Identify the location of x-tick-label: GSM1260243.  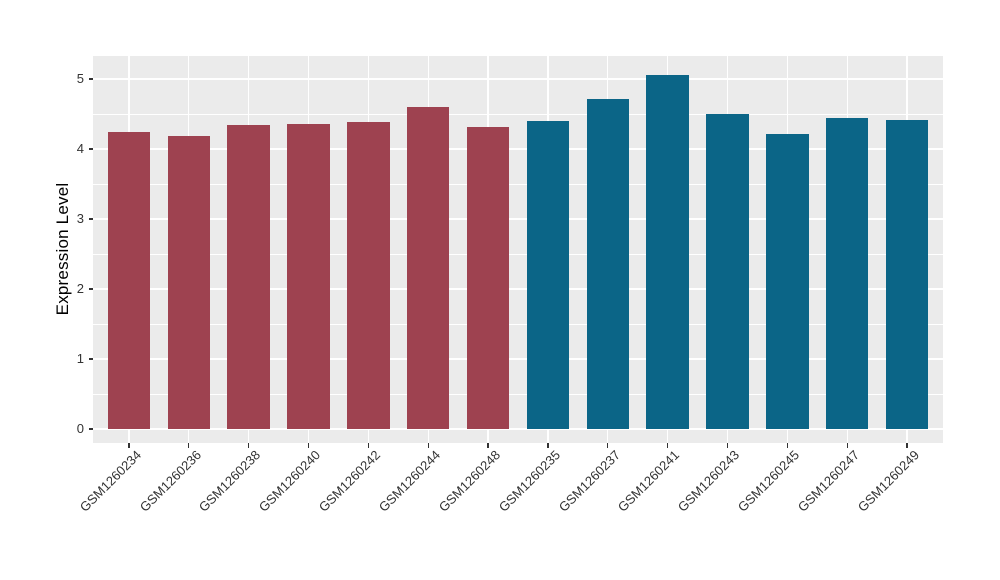
(709, 481).